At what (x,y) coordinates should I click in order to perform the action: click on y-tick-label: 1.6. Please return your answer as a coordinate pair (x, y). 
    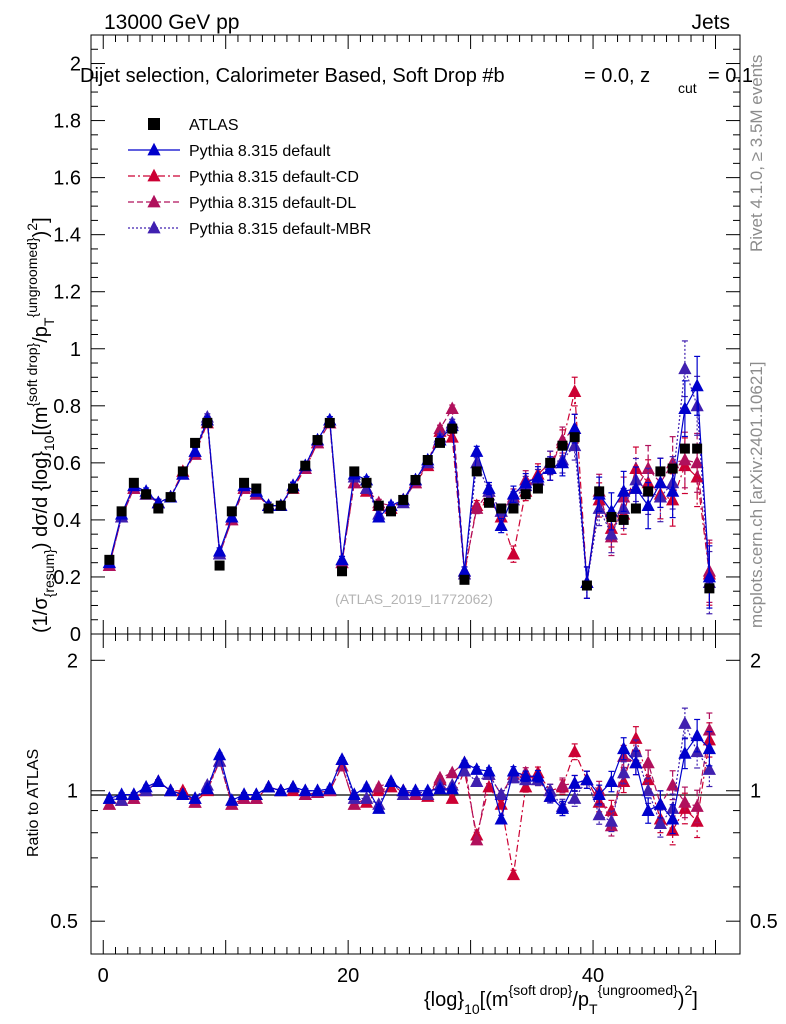
    Looking at the image, I should click on (67, 179).